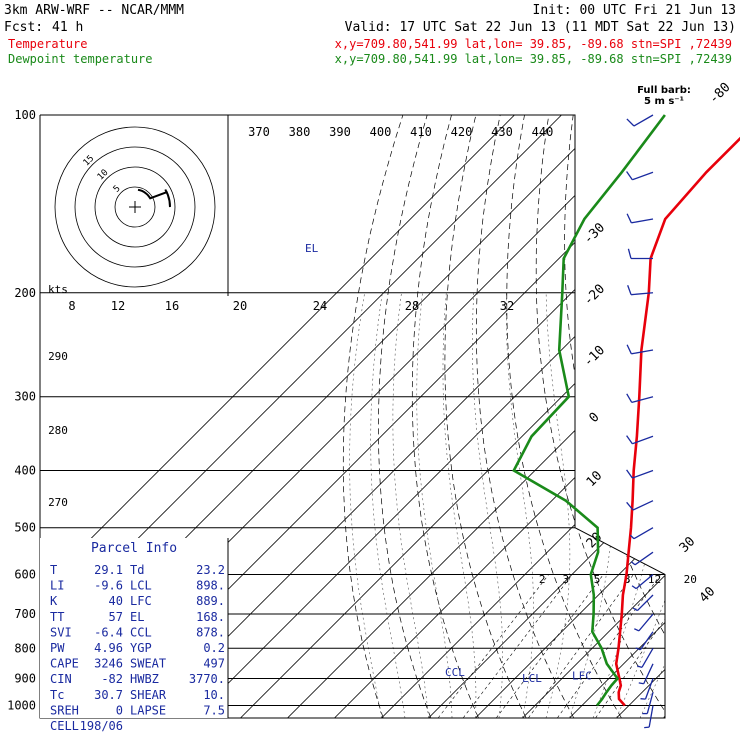  What do you see at coordinates (532, 678) in the screenshot?
I see `level-annotation: LCL` at bounding box center [532, 678].